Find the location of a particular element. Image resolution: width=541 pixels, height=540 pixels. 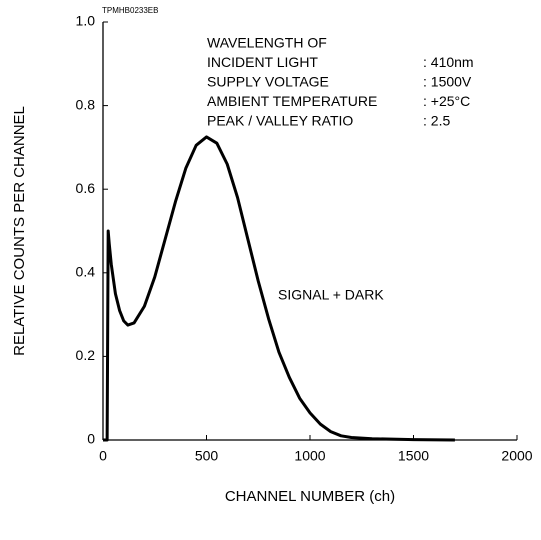

y-axis-label: RELATIVE COUNTS PER CHANNEL is located at coordinates (19, 231).